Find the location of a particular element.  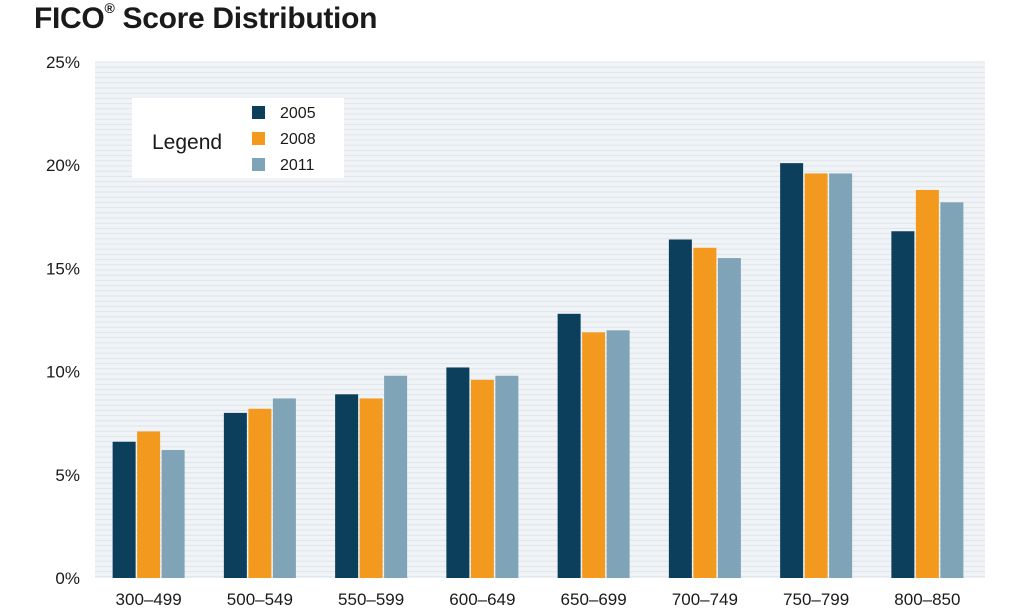

legend-swatch-2011 is located at coordinates (258, 164).